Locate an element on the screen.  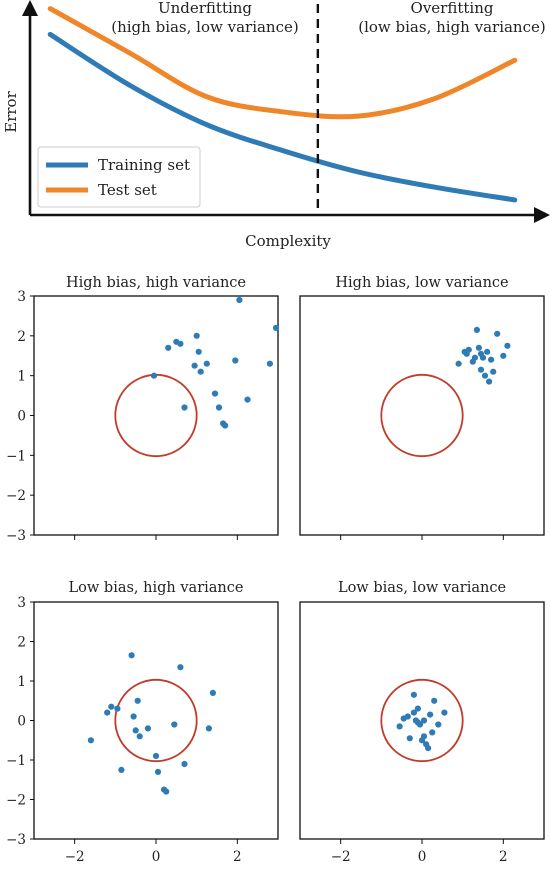
tick-labels: −2 0 2 3 2 1 0 −1 −2 −3 is located at coordinates (124, 730).